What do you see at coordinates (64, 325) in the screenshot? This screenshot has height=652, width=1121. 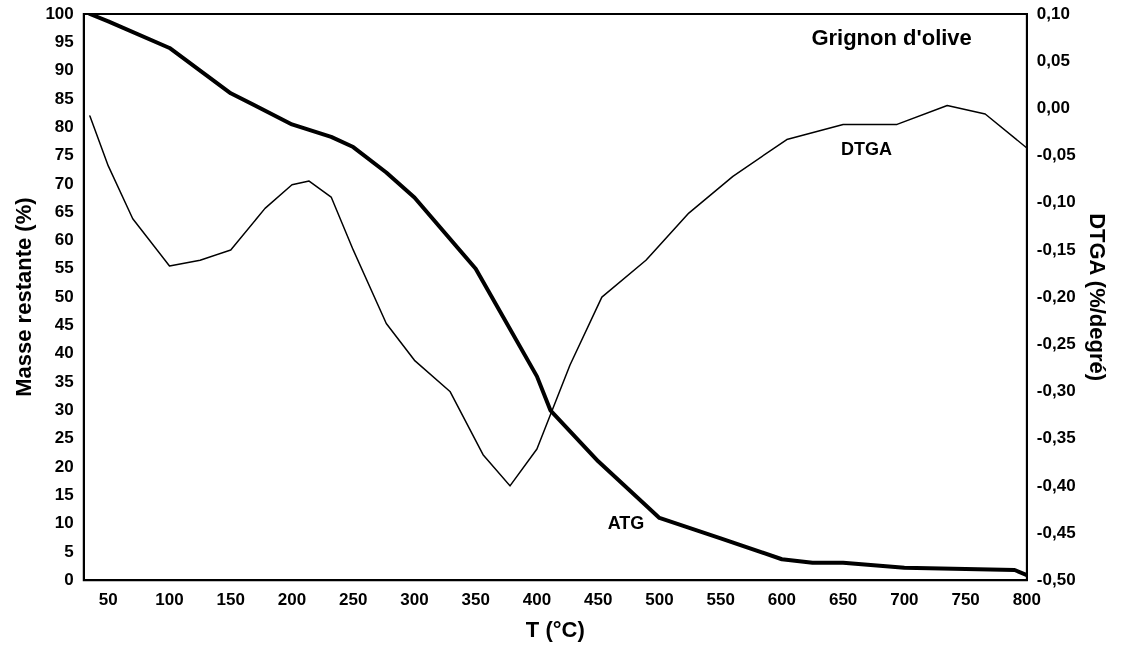 I see `y-tick-label: 45` at bounding box center [64, 325].